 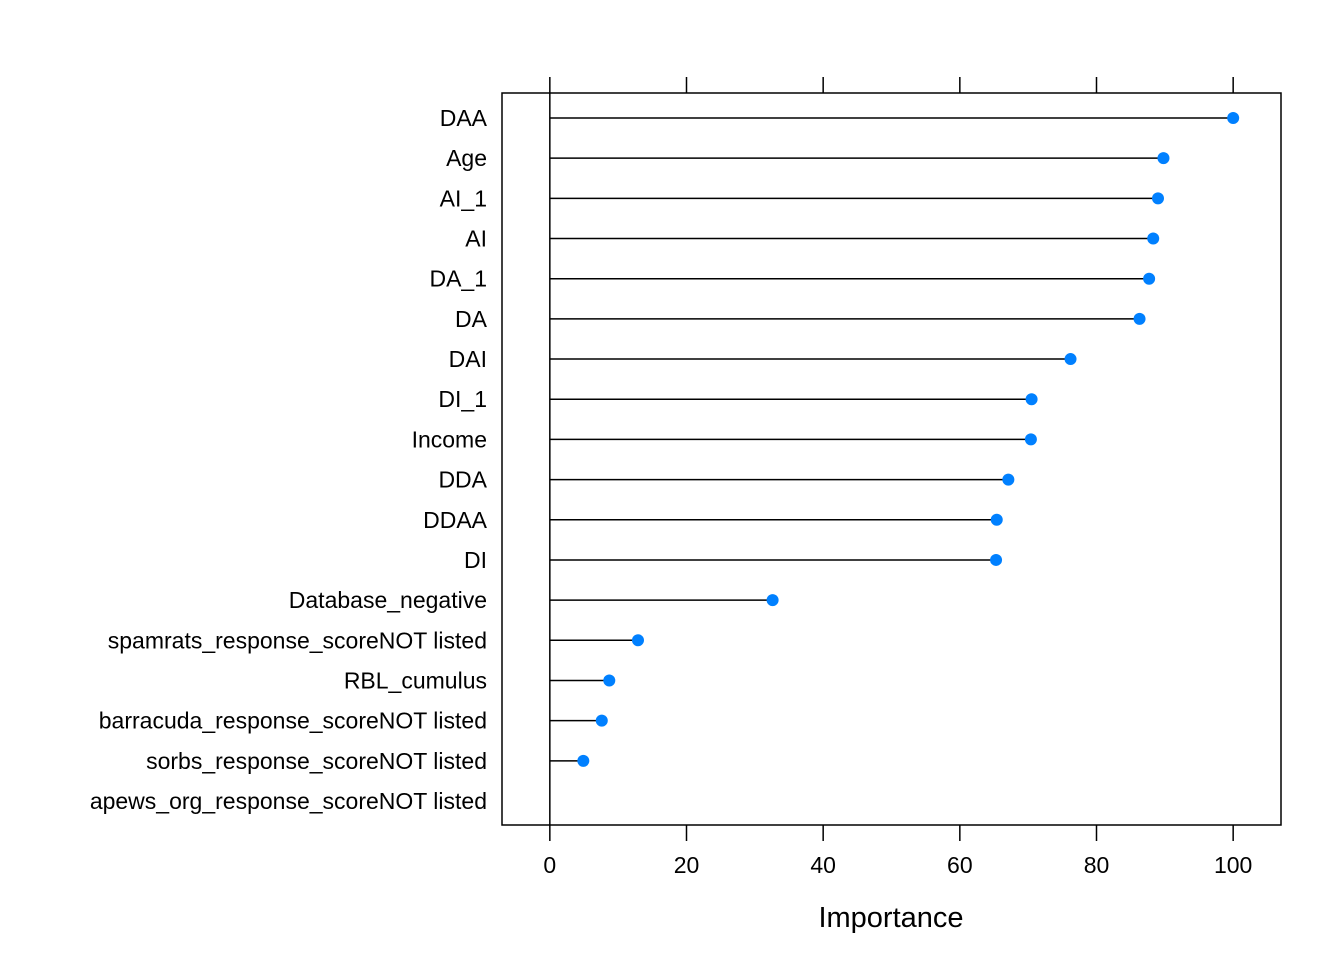 What do you see at coordinates (464, 118) in the screenshot?
I see `category-label: DAA` at bounding box center [464, 118].